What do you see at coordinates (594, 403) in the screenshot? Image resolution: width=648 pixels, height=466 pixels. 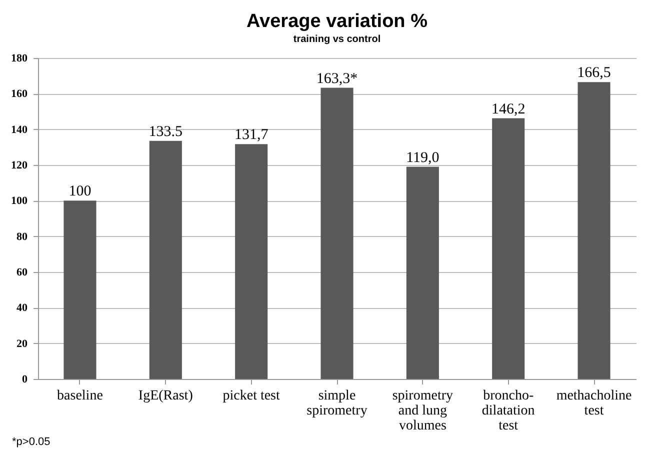 I see `x-tick-label: methacholine test` at bounding box center [594, 403].